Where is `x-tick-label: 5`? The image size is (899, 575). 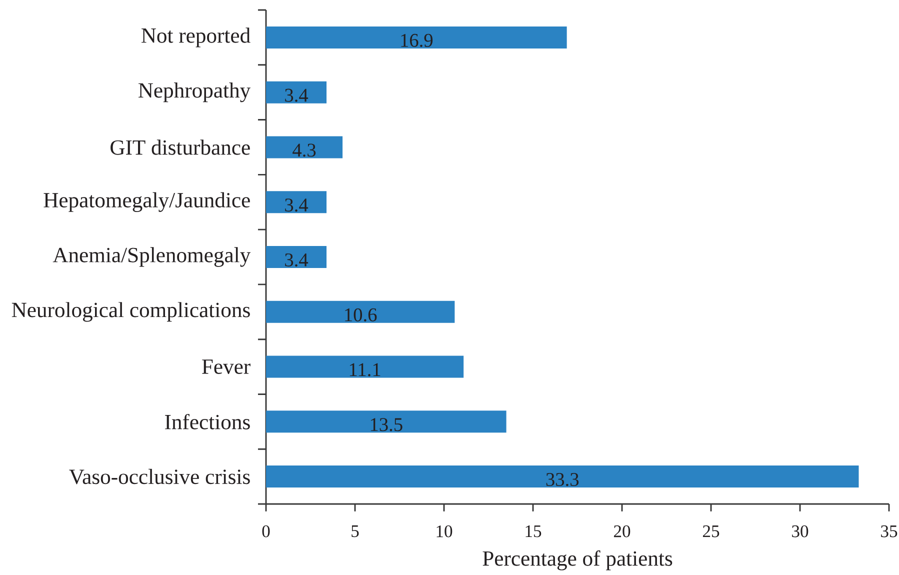 x-tick-label: 5 is located at coordinates (355, 531).